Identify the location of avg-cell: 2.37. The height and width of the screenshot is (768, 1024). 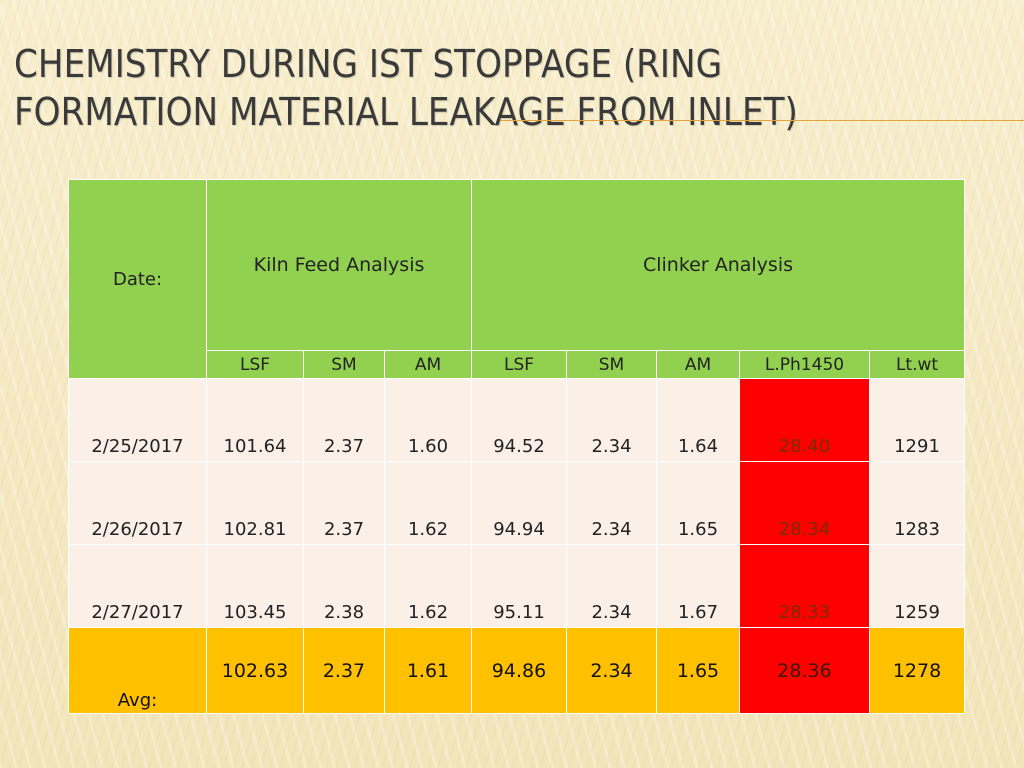
(344, 670).